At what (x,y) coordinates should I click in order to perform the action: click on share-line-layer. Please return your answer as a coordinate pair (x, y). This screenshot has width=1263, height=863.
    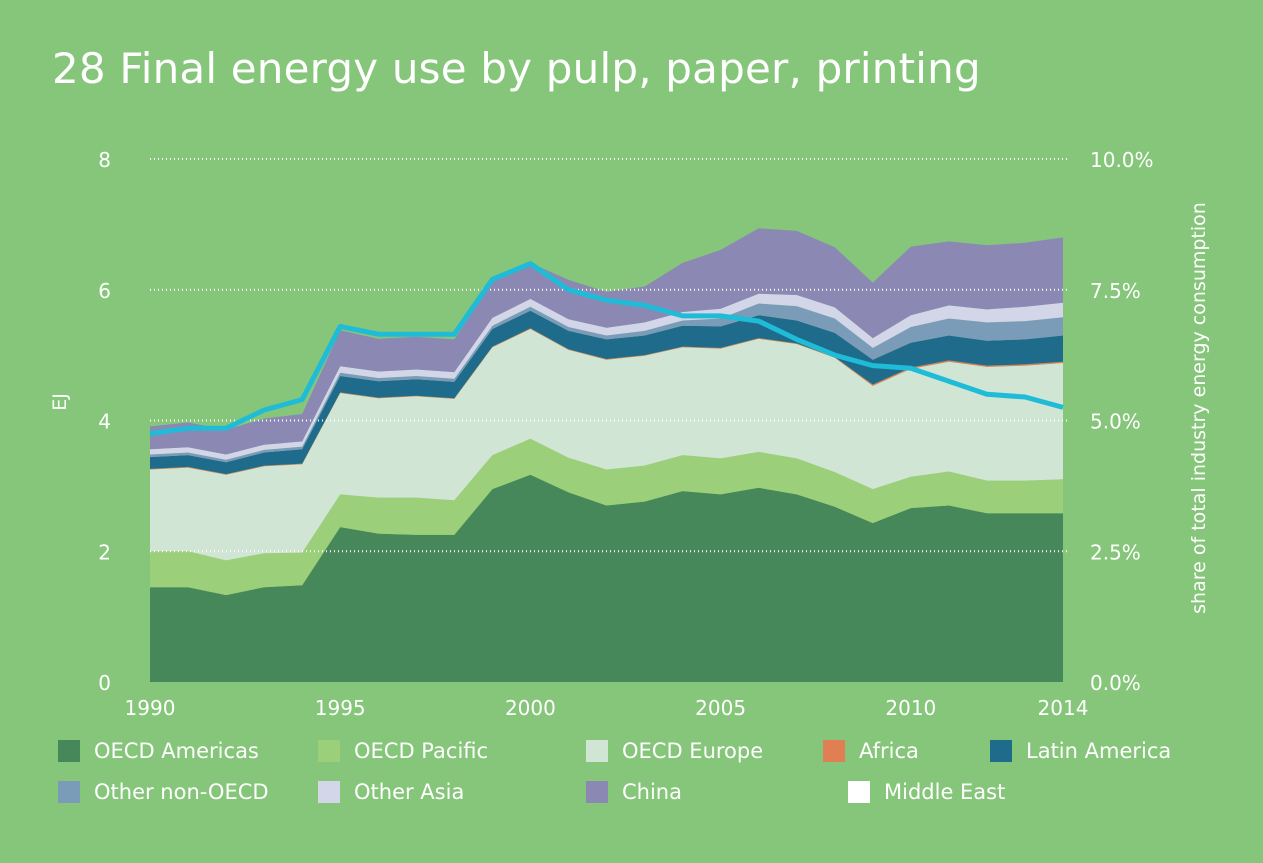
    Looking at the image, I should click on (606, 349).